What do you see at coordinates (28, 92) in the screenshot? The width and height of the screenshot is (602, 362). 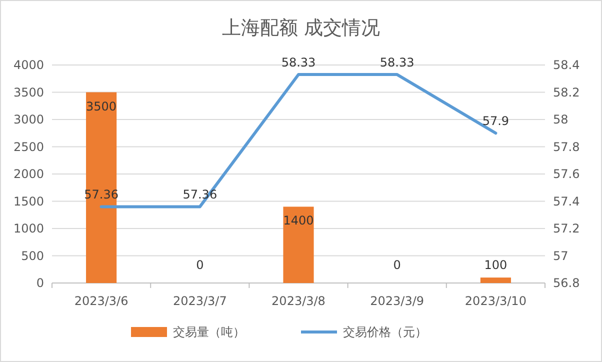 I see `y-tick-label: 3500` at bounding box center [28, 92].